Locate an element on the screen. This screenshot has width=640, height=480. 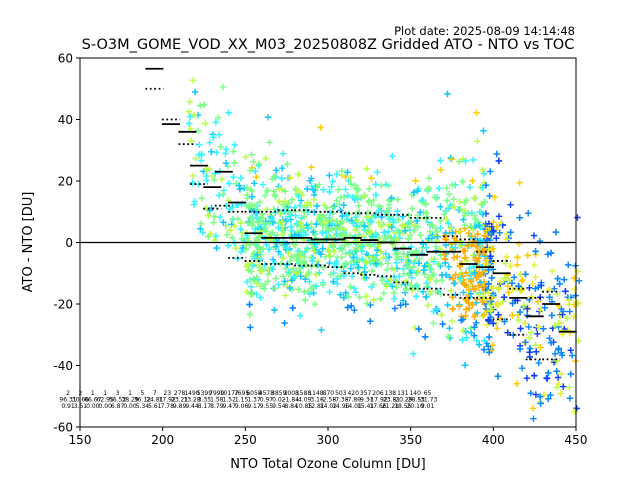
y-tick-label: 0 is located at coordinates (69, 243).